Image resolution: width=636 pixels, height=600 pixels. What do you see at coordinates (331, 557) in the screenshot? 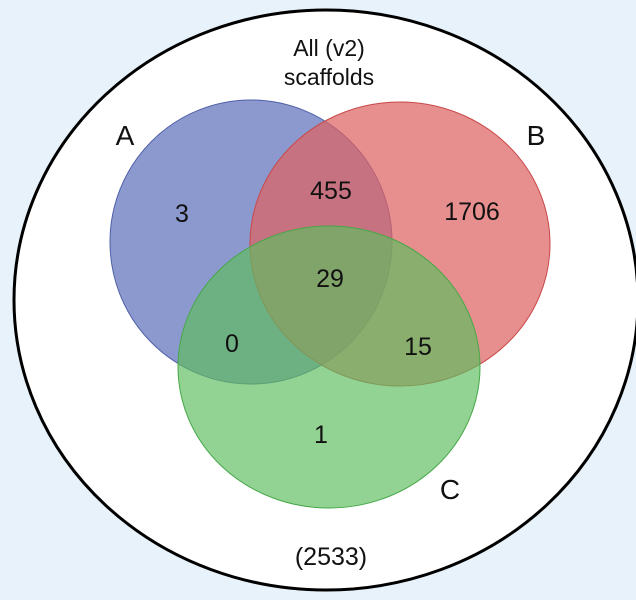
I see `universe-total: (2533)` at bounding box center [331, 557].